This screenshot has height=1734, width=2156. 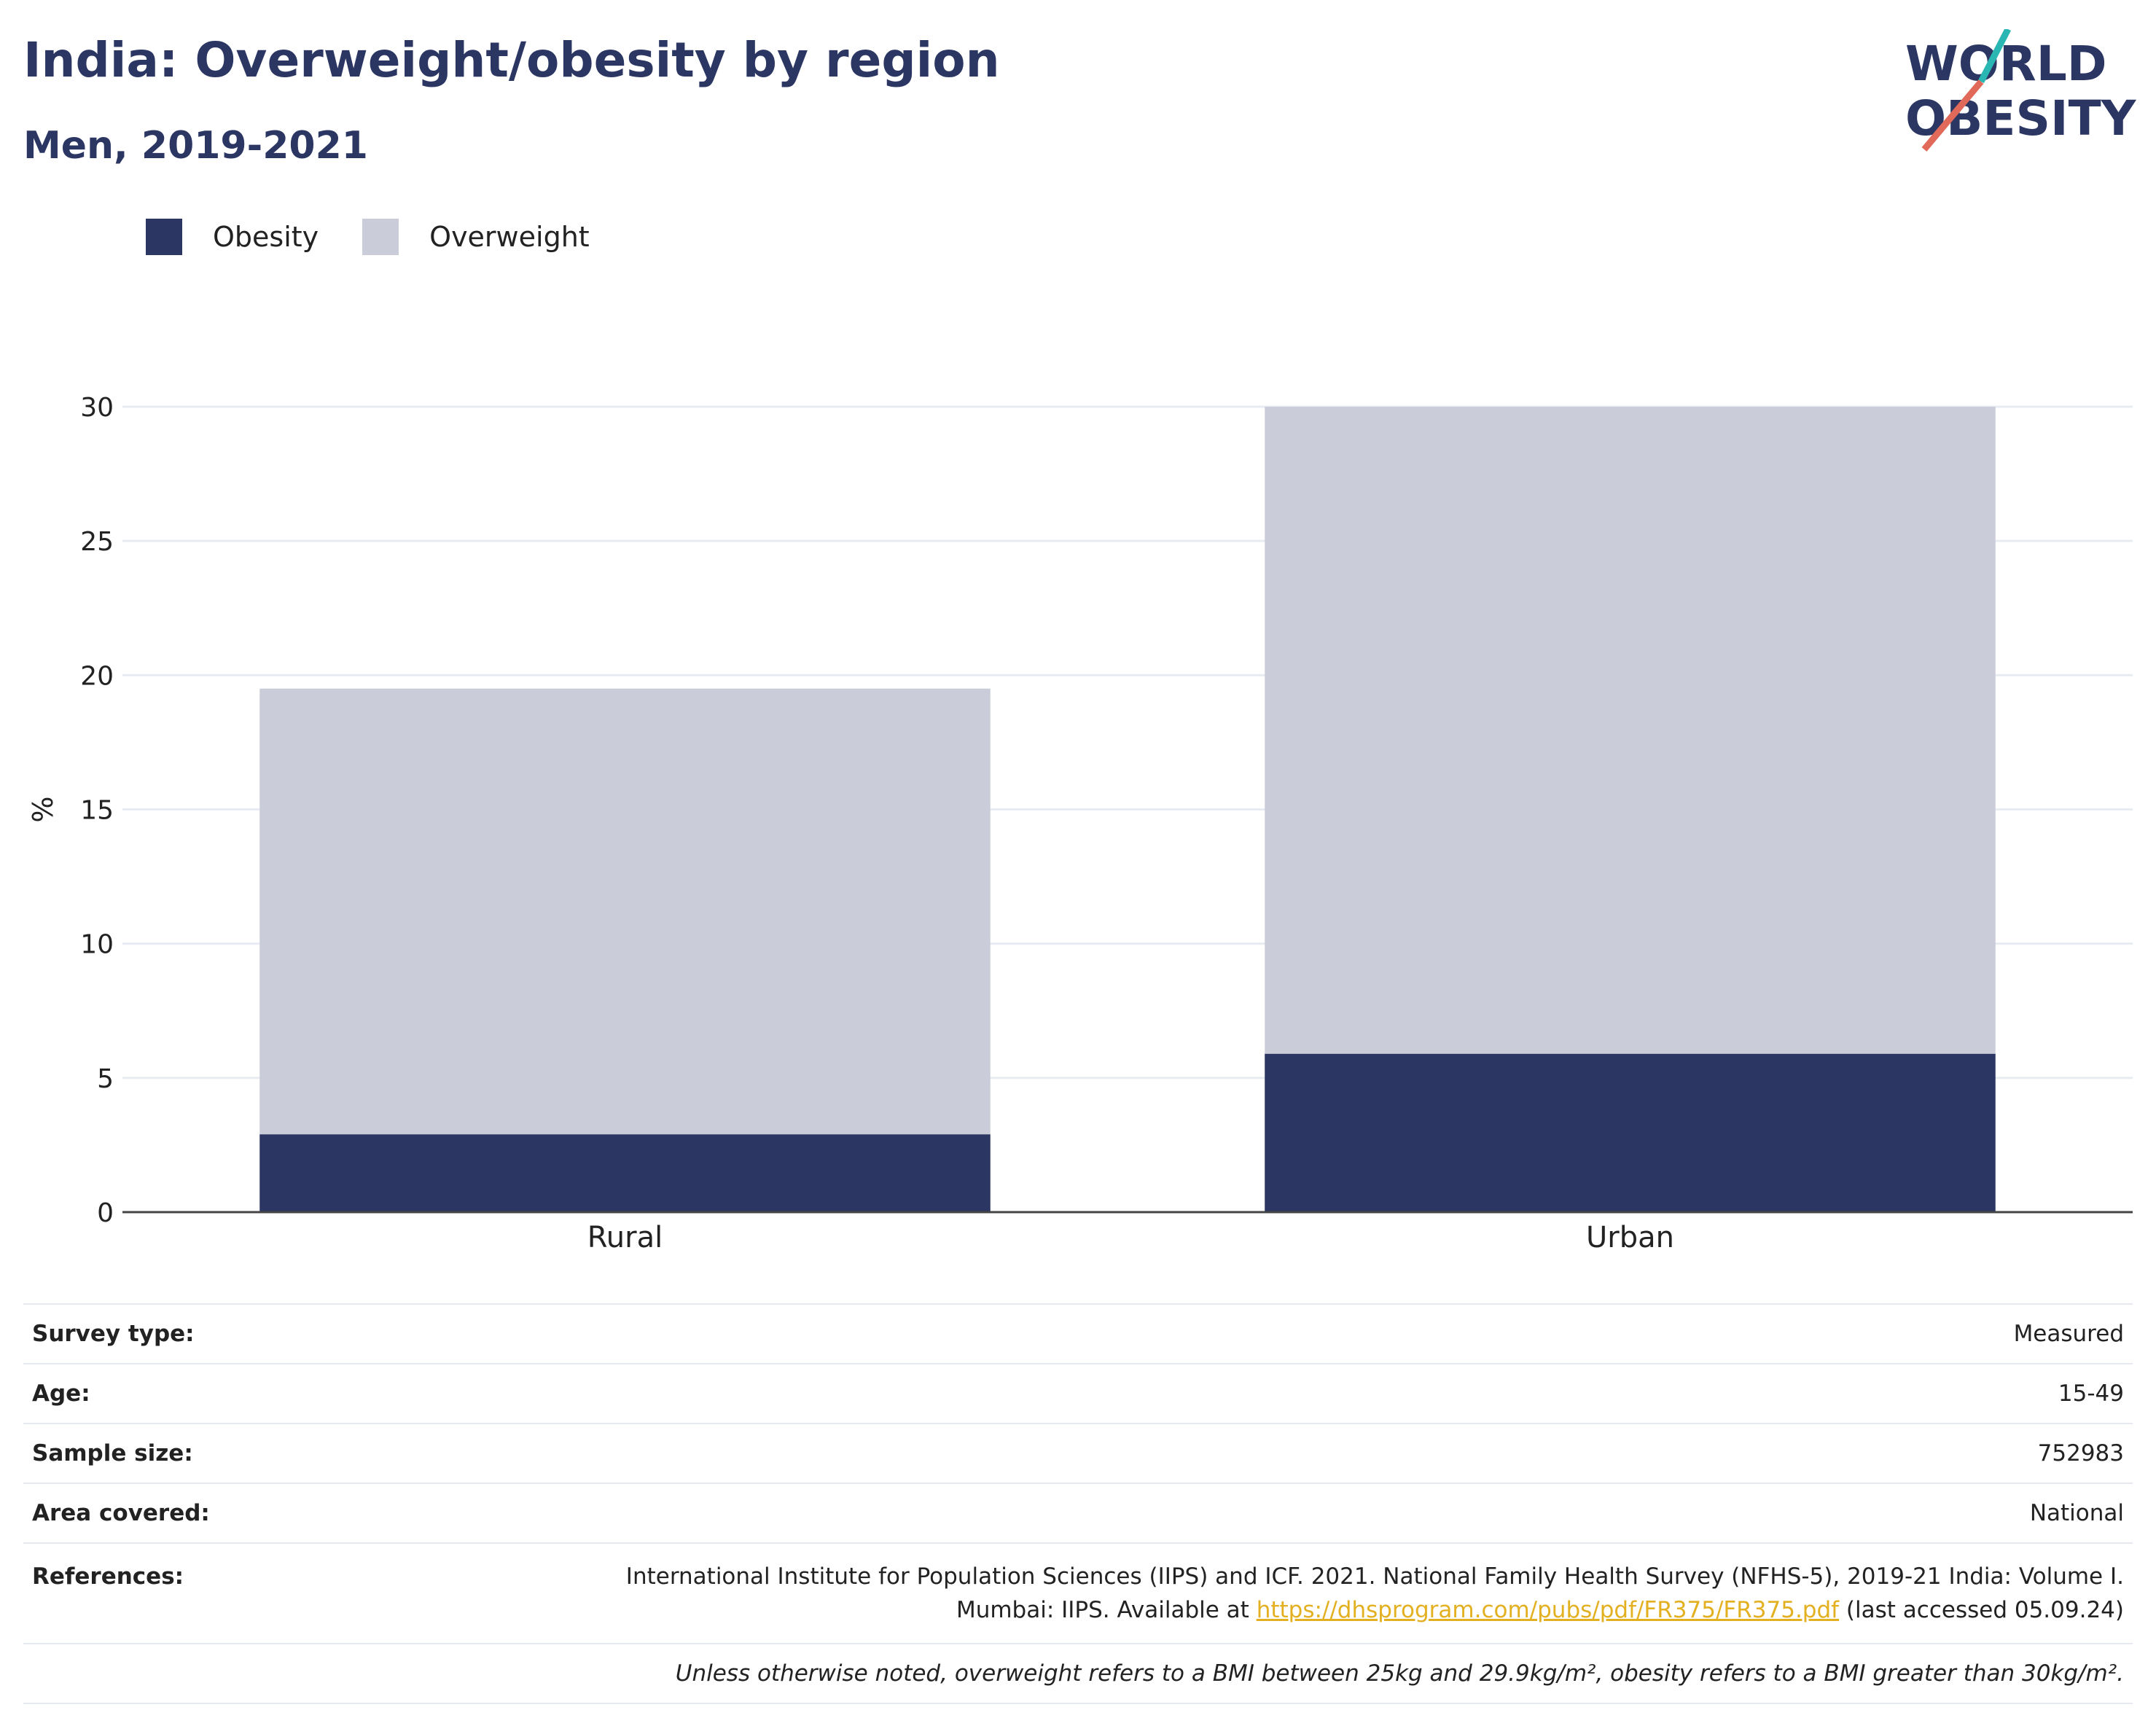 I want to click on legend-swatch-obesity, so click(x=164, y=237).